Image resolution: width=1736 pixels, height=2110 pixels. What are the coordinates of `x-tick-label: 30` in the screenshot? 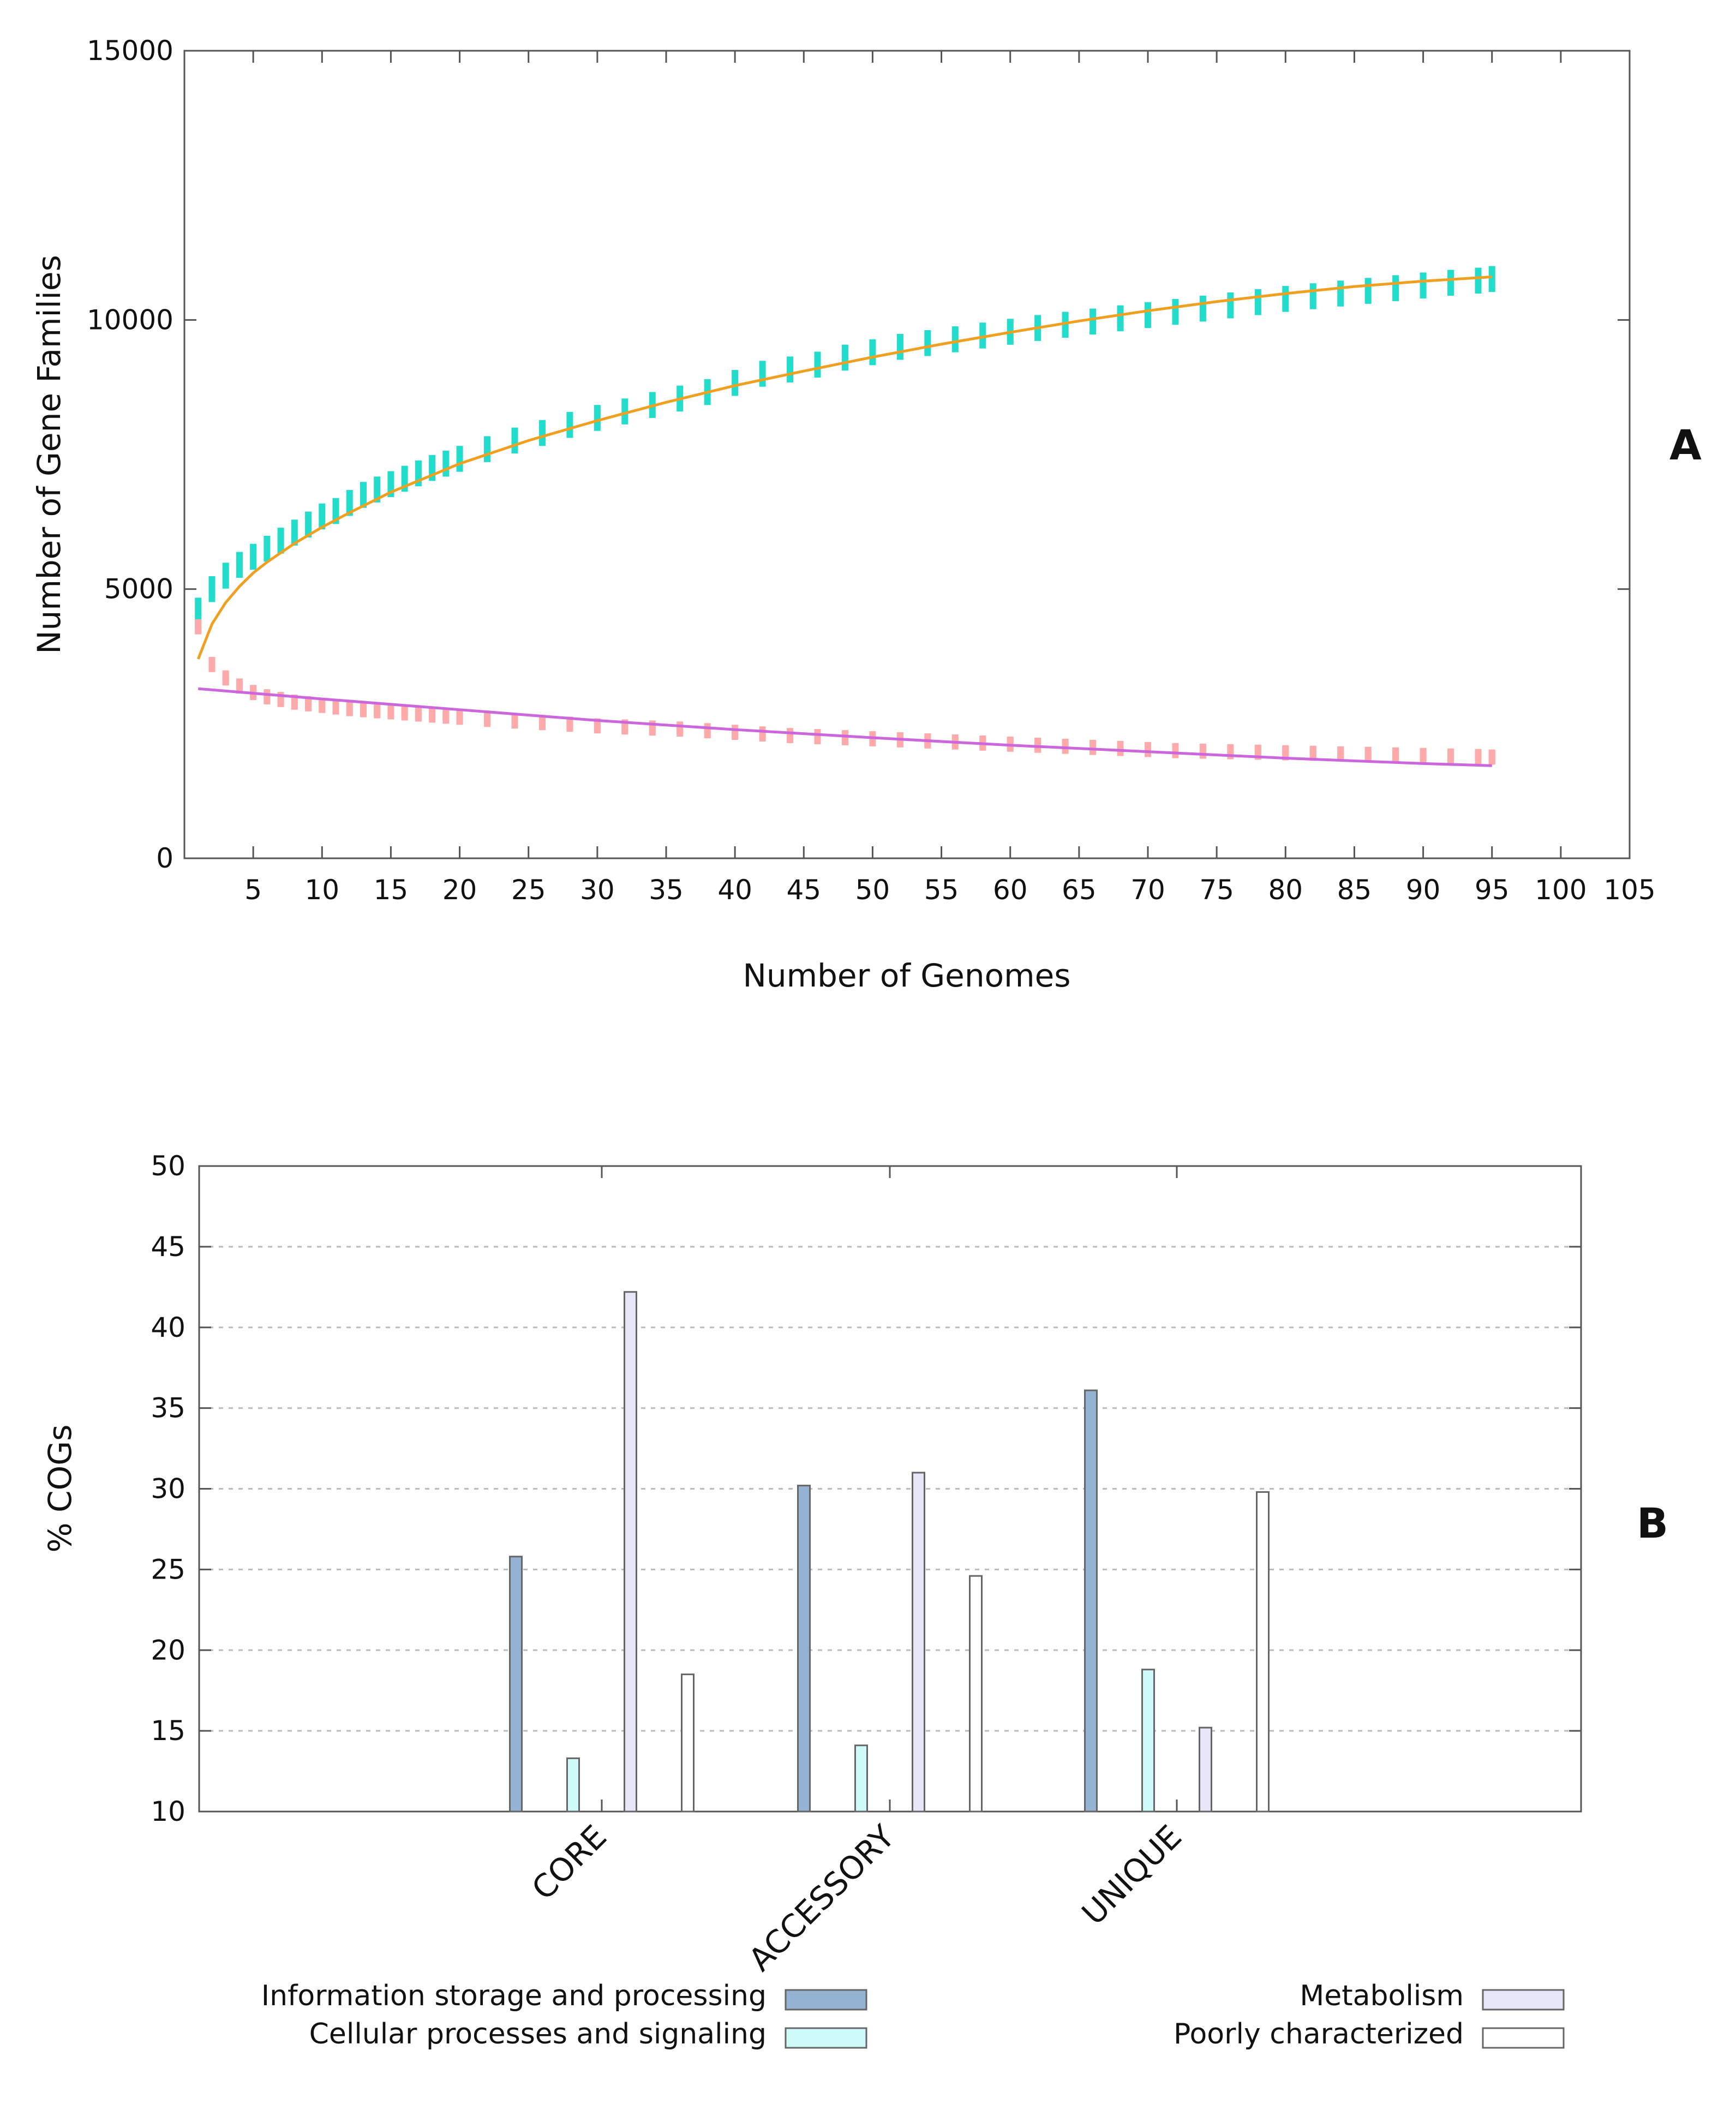 It's located at (598, 890).